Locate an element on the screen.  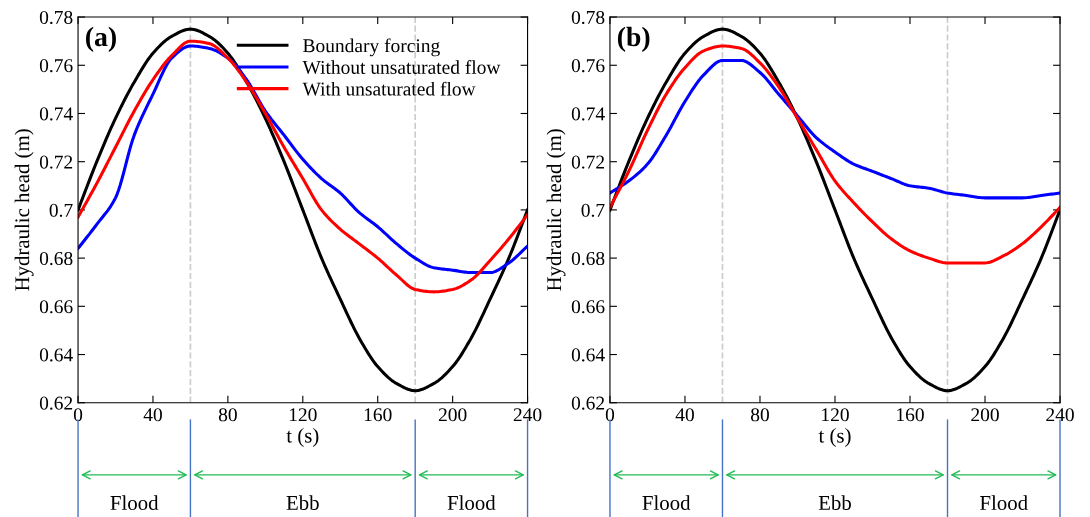
legend-label: With unsaturated flow is located at coordinates (389, 88).